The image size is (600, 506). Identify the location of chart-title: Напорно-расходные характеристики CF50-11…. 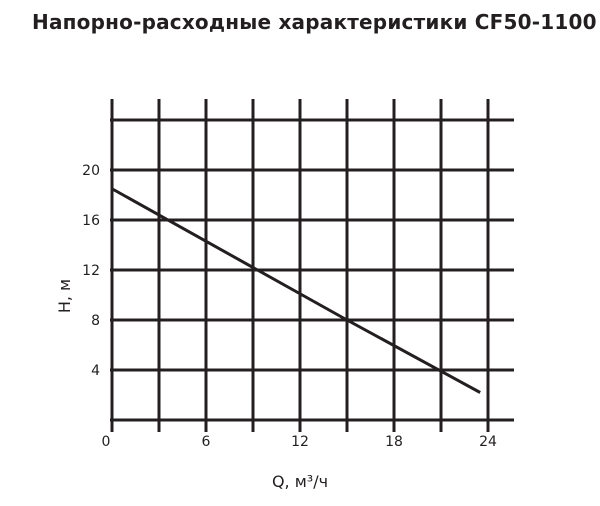
(314, 22).